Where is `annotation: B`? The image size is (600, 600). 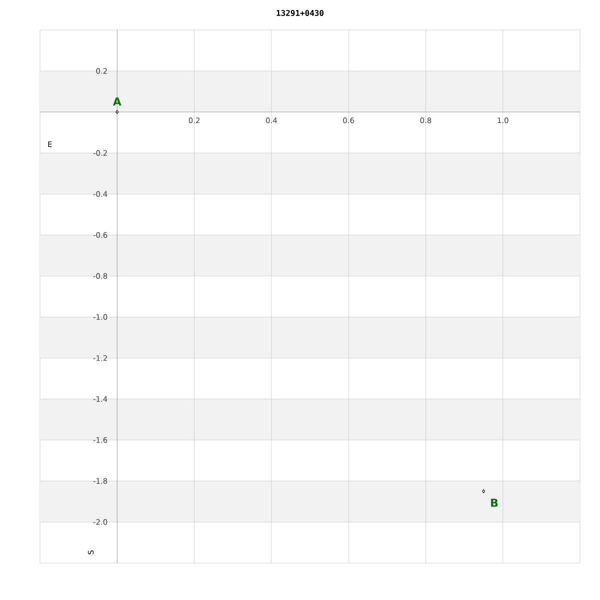
annotation: B is located at coordinates (494, 502).